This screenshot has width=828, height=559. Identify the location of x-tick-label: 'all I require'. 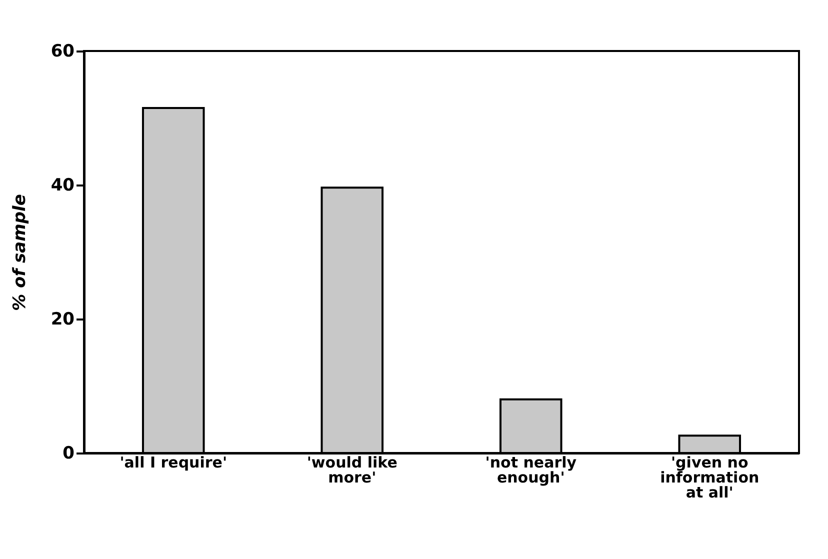
(174, 463).